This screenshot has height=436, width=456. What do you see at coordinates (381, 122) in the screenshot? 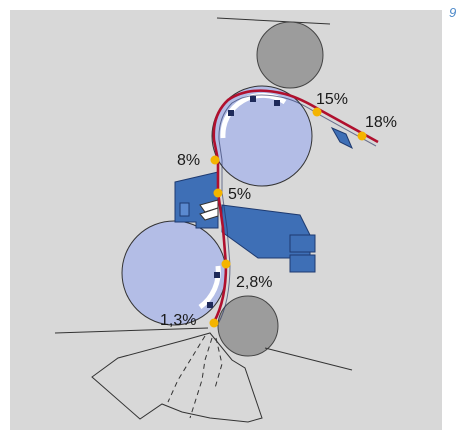
I see `label-18-percent: 18%` at bounding box center [381, 122].